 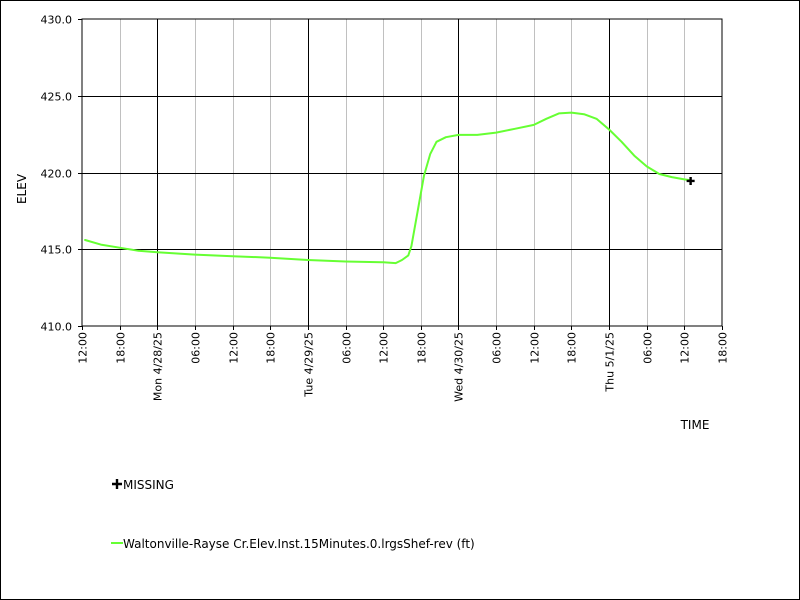 I want to click on x-axis-title: TIME, so click(x=695, y=425).